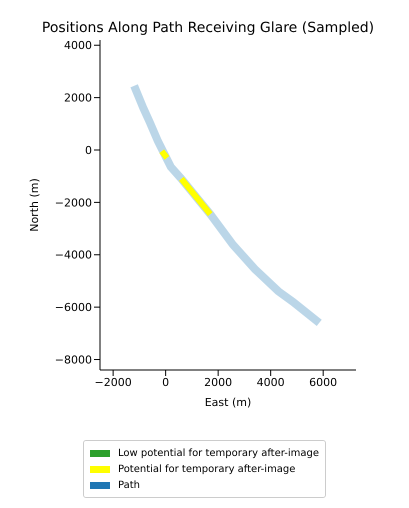 This screenshot has width=409, height=508. I want to click on y-tick-label: 2000, so click(78, 98).